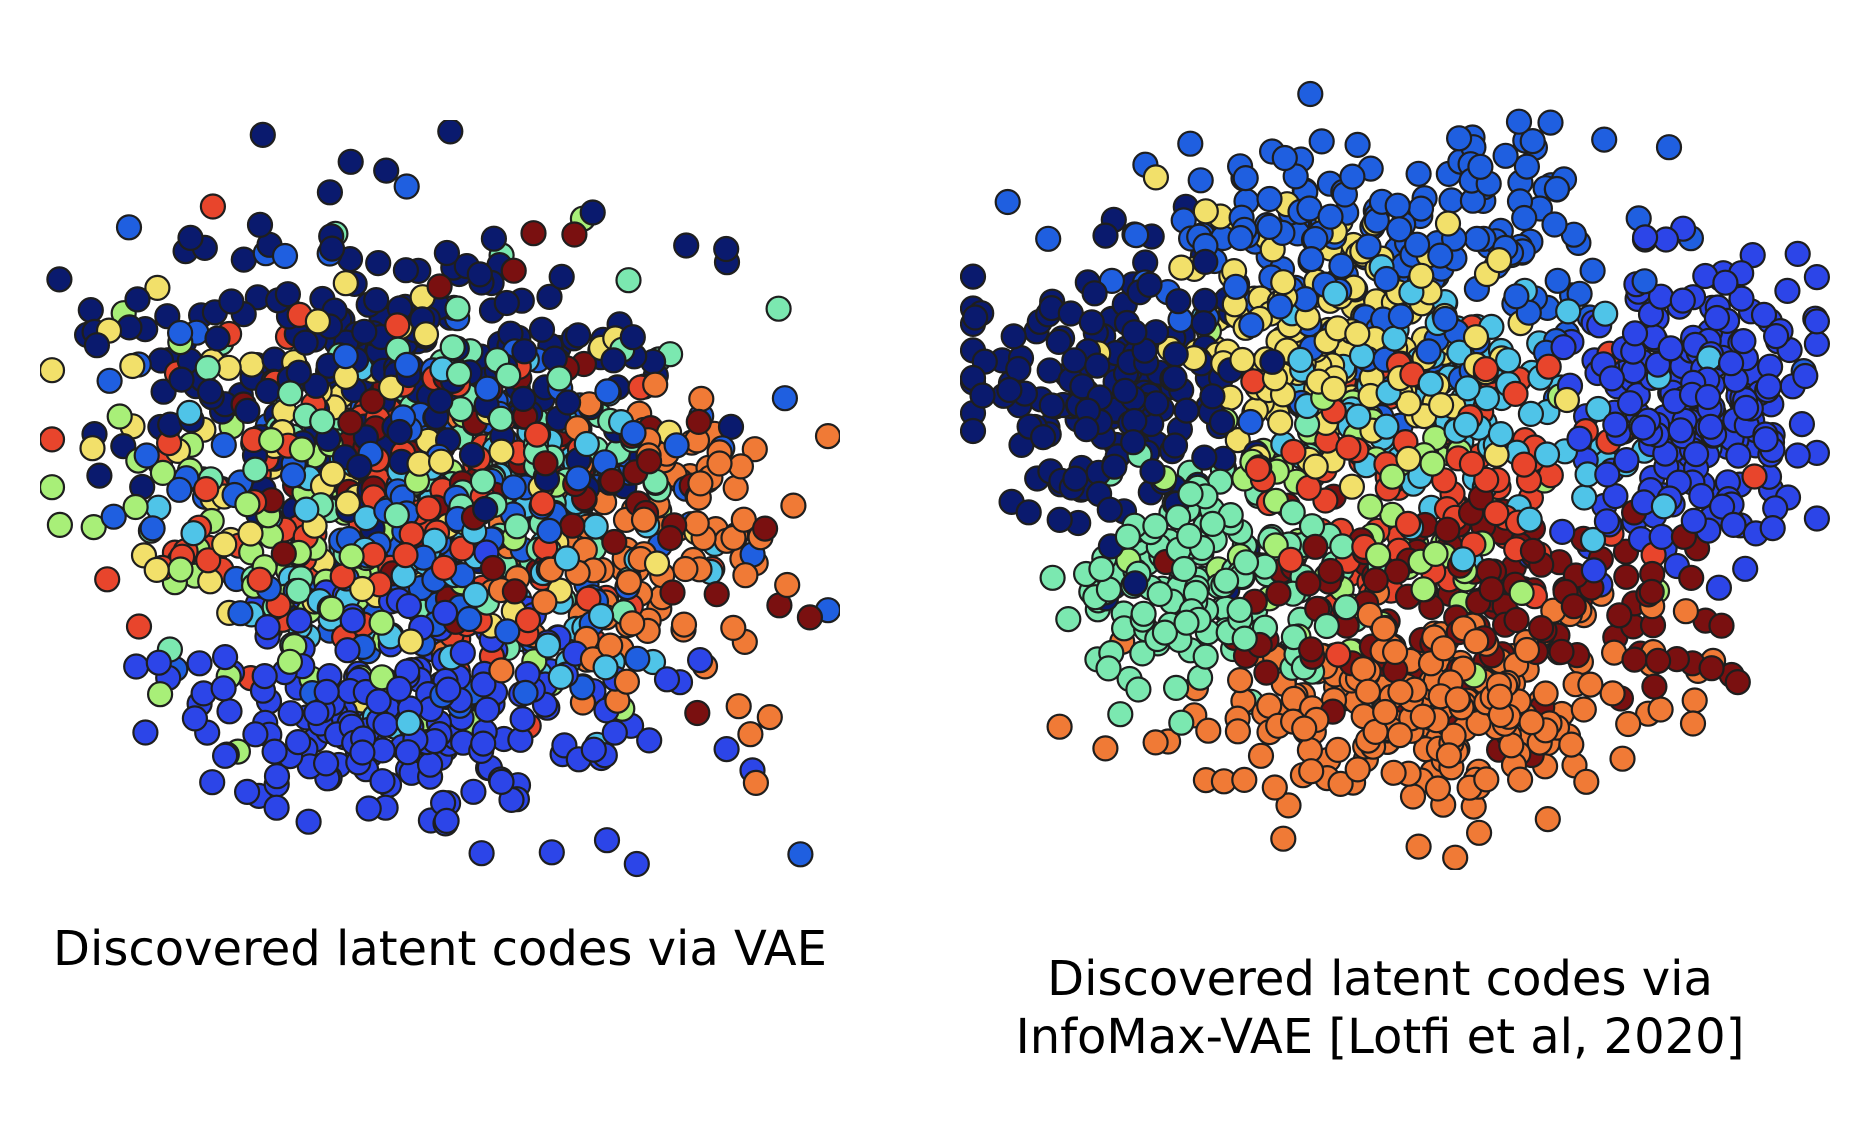  What do you see at coordinates (1380, 1037) in the screenshot?
I see `infomax-caption-line-2: InfoMax-VAE [Lotfi et al, 2020]` at bounding box center [1380, 1037].